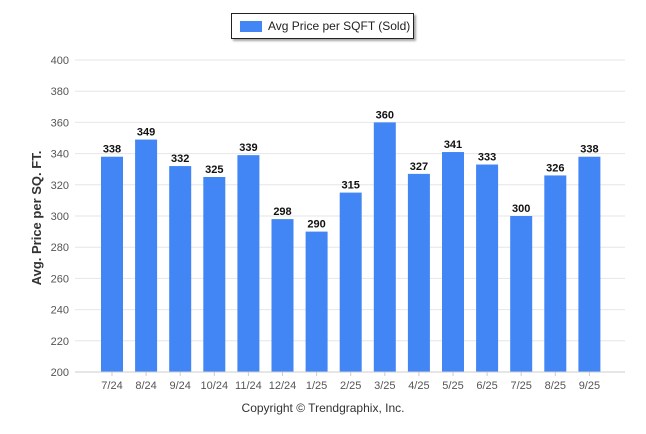  What do you see at coordinates (60, 123) in the screenshot?
I see `y-tick-label: 360` at bounding box center [60, 123].